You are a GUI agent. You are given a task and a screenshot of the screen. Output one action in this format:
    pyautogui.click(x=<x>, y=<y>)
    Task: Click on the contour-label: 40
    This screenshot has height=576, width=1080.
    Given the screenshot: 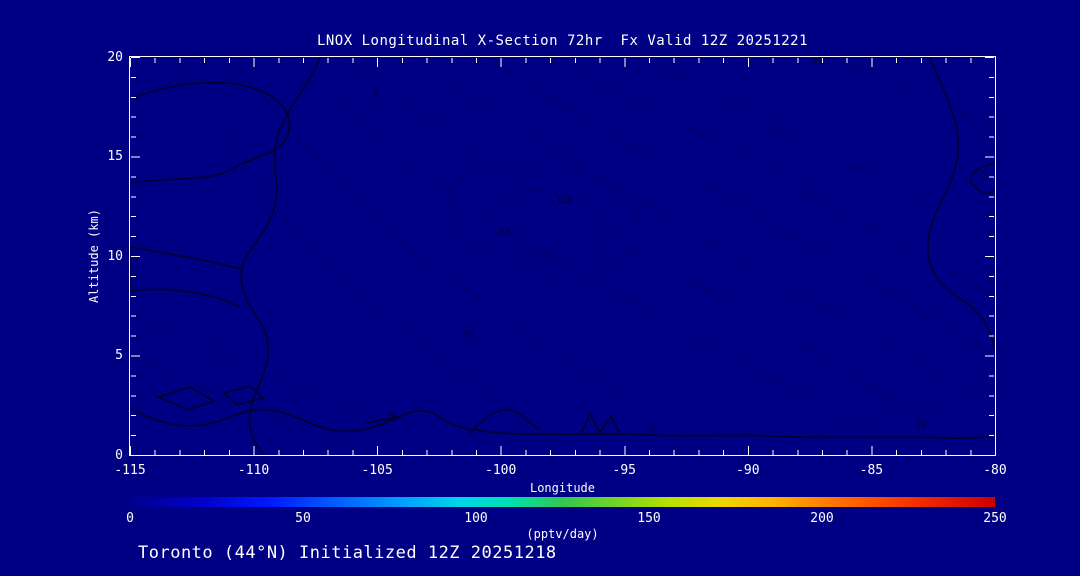 What is the action you would take?
    pyautogui.click(x=818, y=62)
    